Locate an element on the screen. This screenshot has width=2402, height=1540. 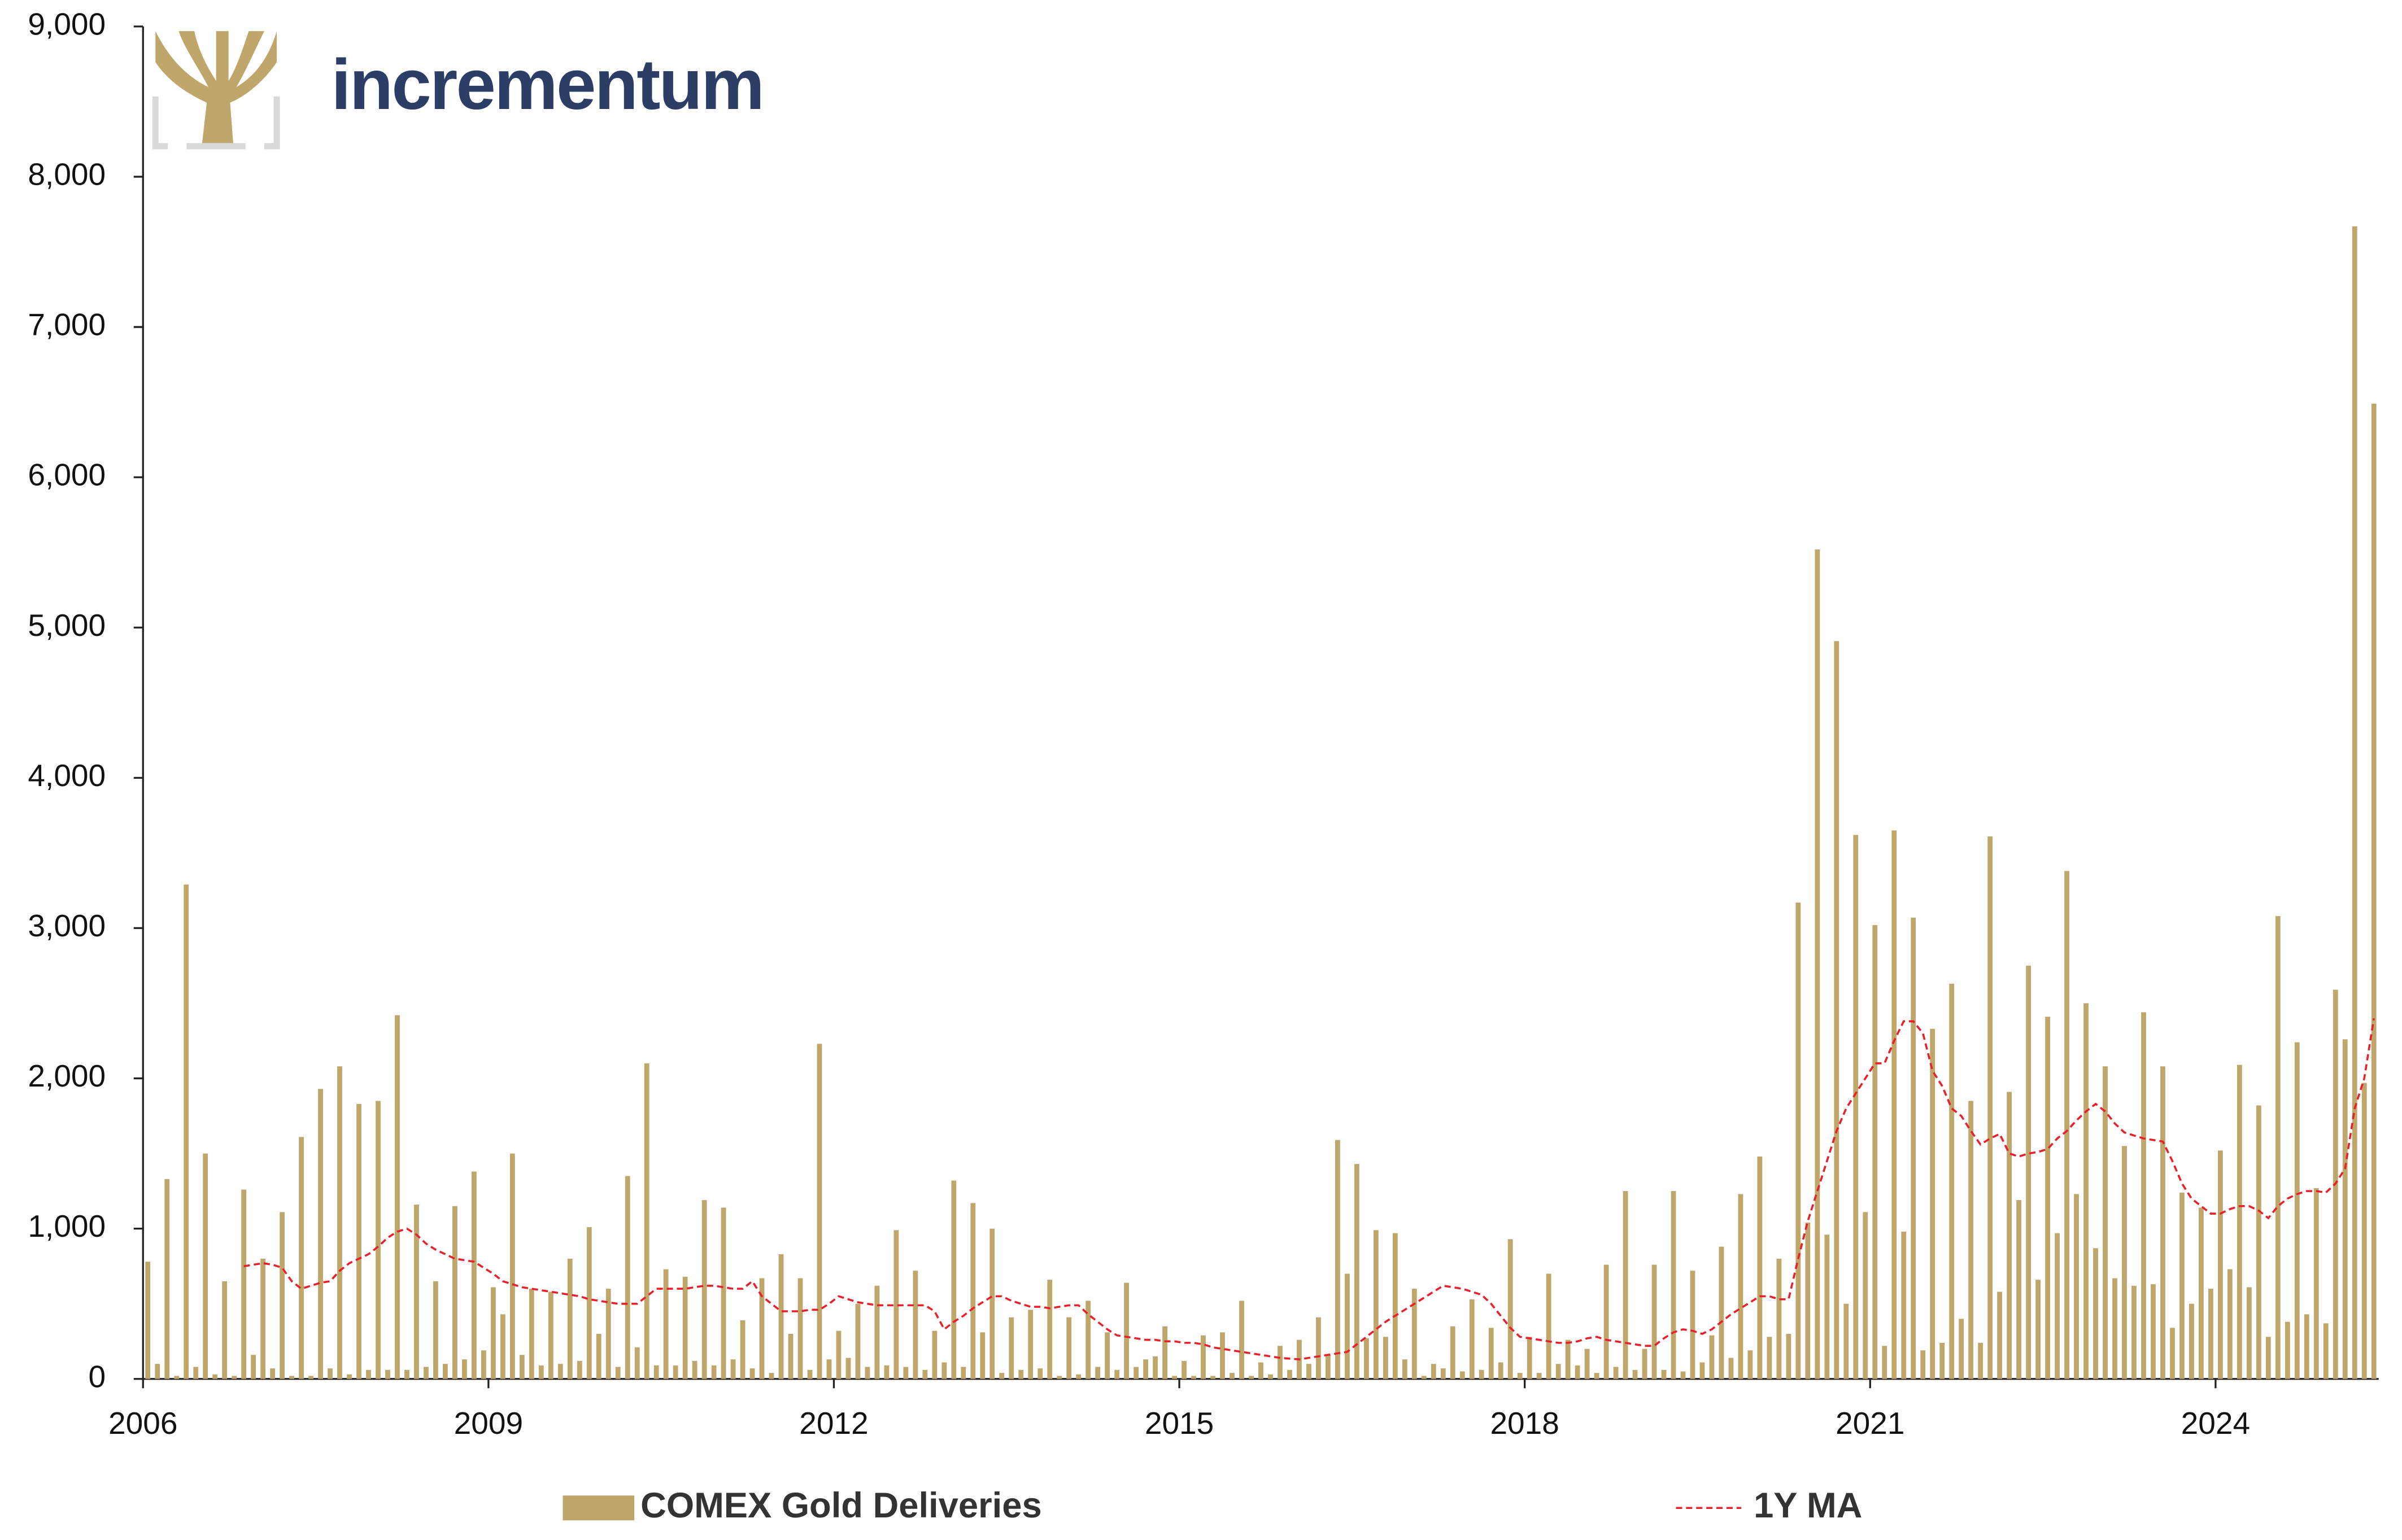
legend-swatch is located at coordinates (599, 1508).